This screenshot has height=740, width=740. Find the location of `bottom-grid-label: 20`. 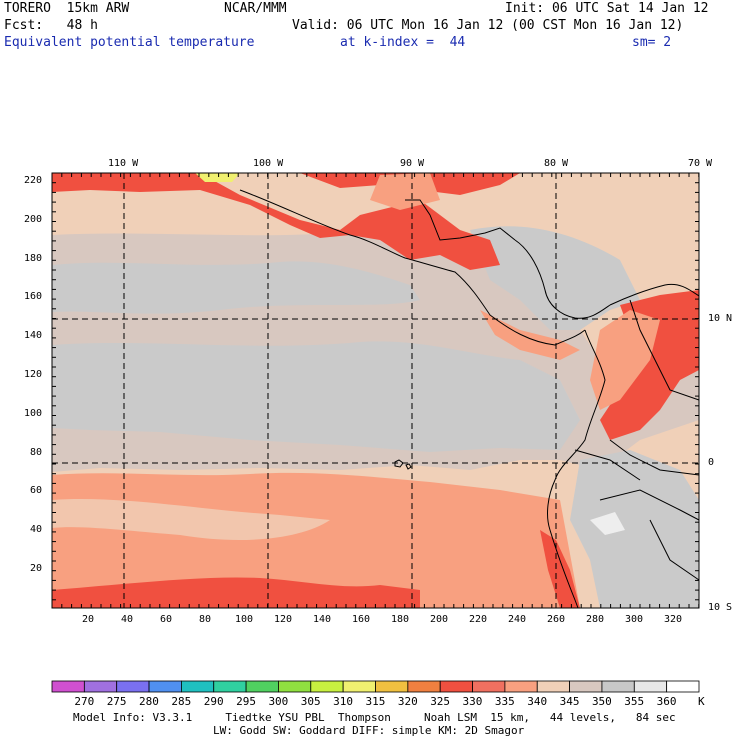

bottom-grid-label: 20 is located at coordinates (88, 619).